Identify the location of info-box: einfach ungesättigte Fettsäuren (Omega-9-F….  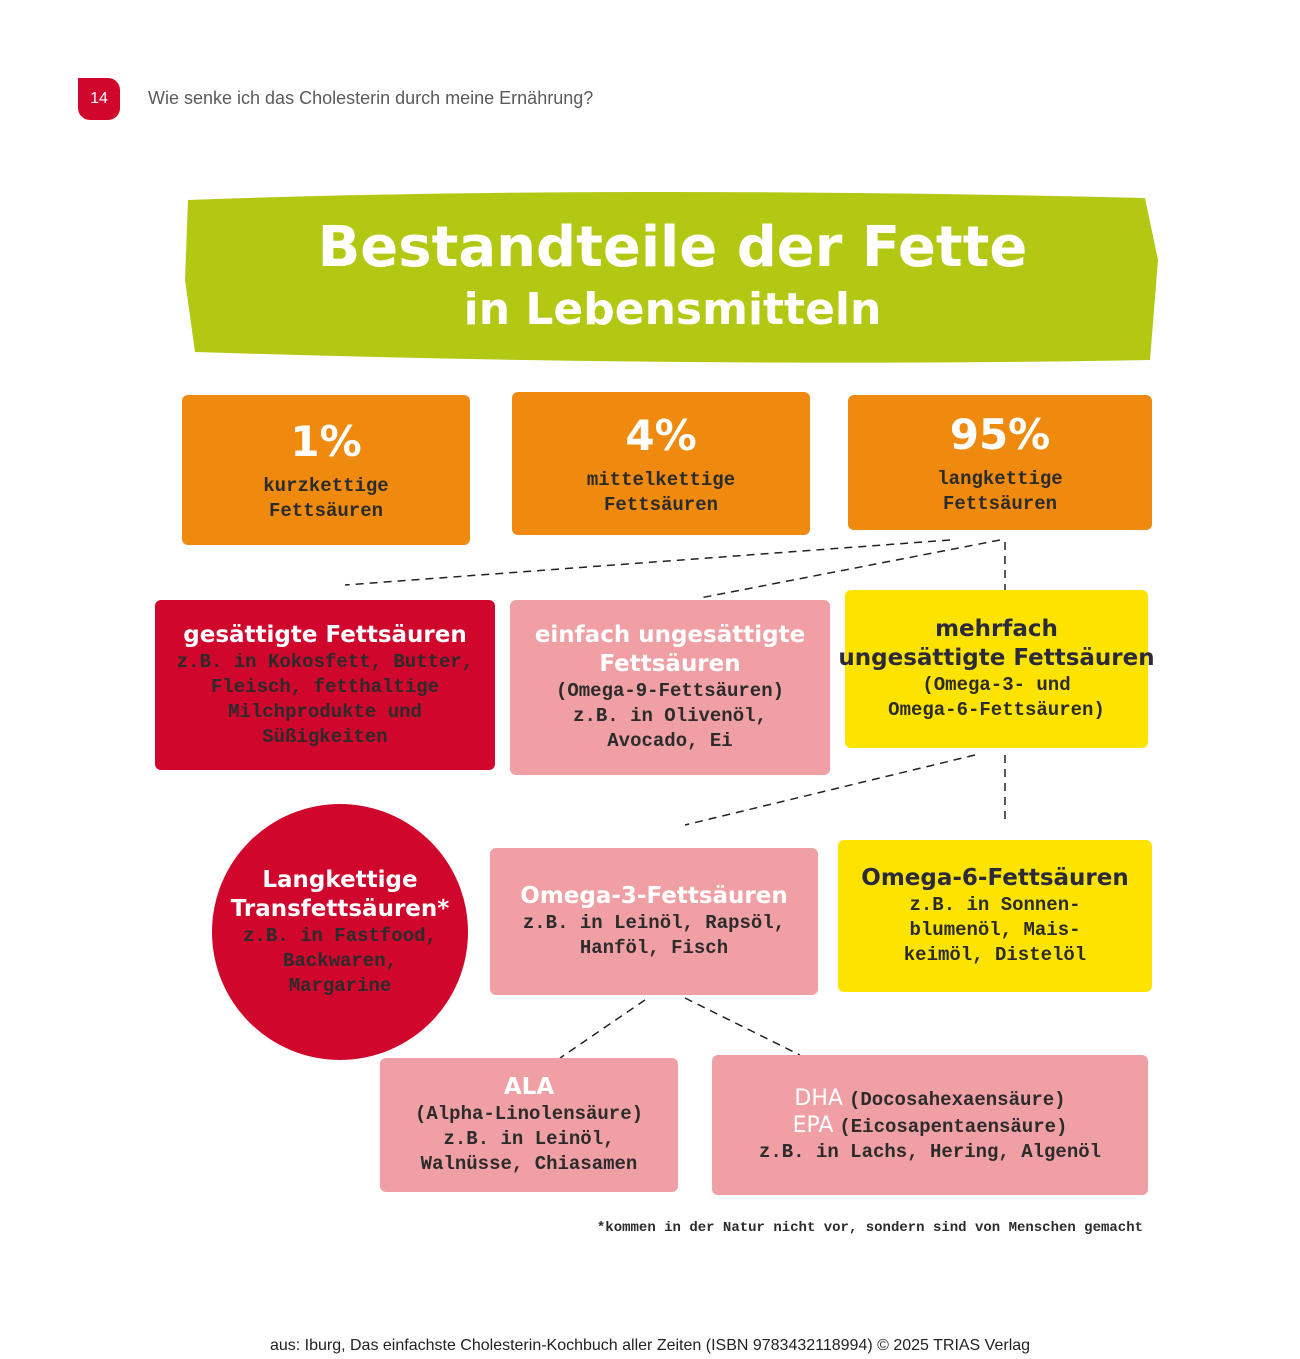
(670, 687).